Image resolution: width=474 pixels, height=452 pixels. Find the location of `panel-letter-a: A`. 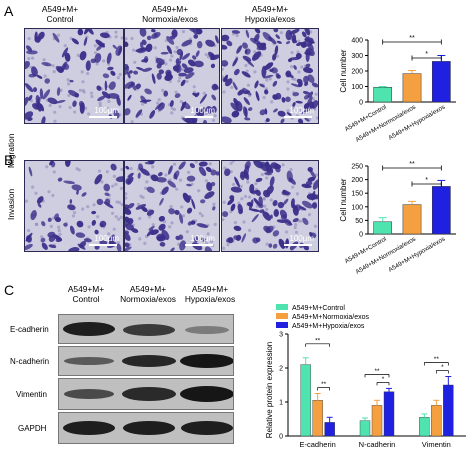

panel-letter-a: A is located at coordinates (9, 11).